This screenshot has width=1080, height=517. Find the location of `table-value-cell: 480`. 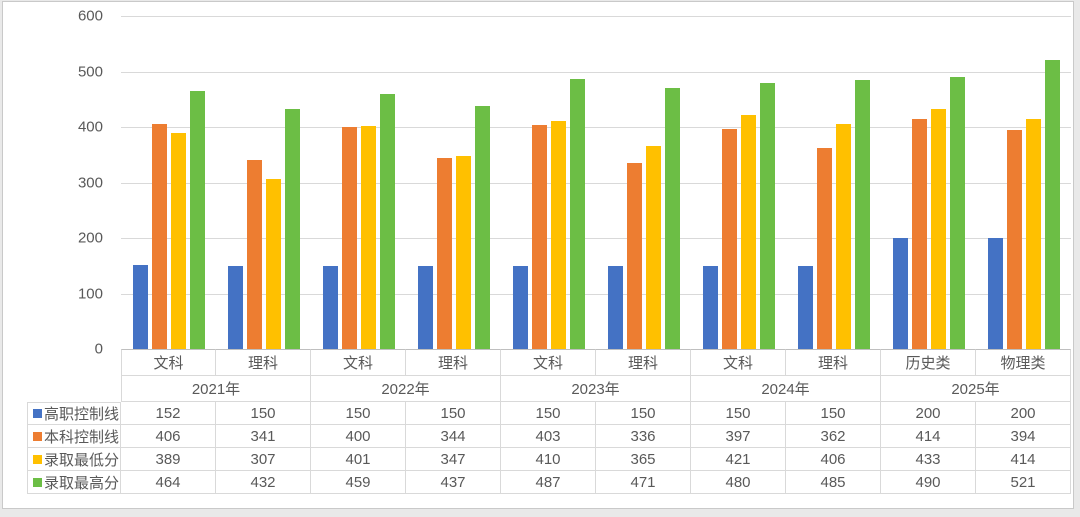

table-value-cell: 480 is located at coordinates (738, 482).